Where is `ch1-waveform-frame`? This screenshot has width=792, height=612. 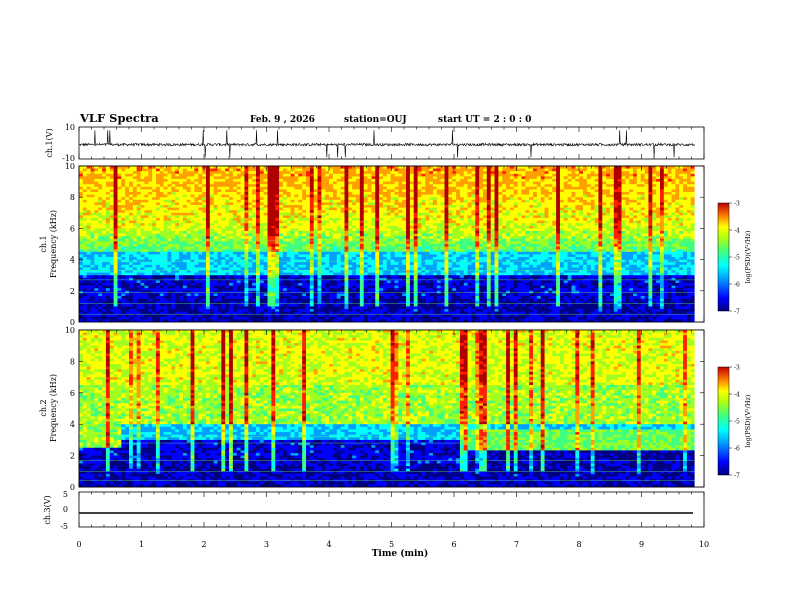 ch1-waveform-frame is located at coordinates (391, 143).